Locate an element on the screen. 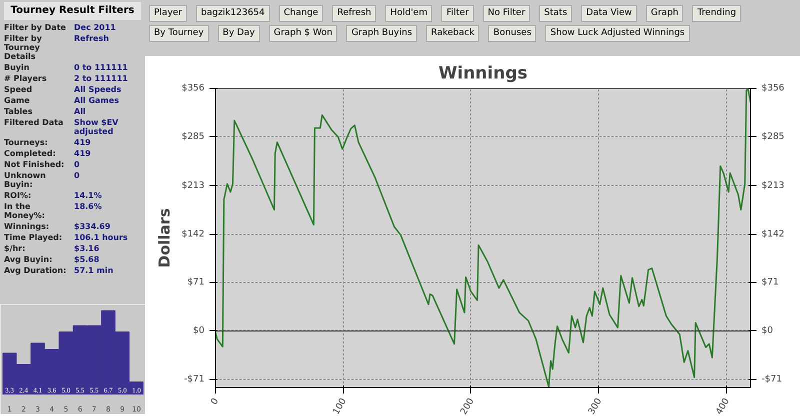  text: 0 to 111111 is located at coordinates (101, 67).